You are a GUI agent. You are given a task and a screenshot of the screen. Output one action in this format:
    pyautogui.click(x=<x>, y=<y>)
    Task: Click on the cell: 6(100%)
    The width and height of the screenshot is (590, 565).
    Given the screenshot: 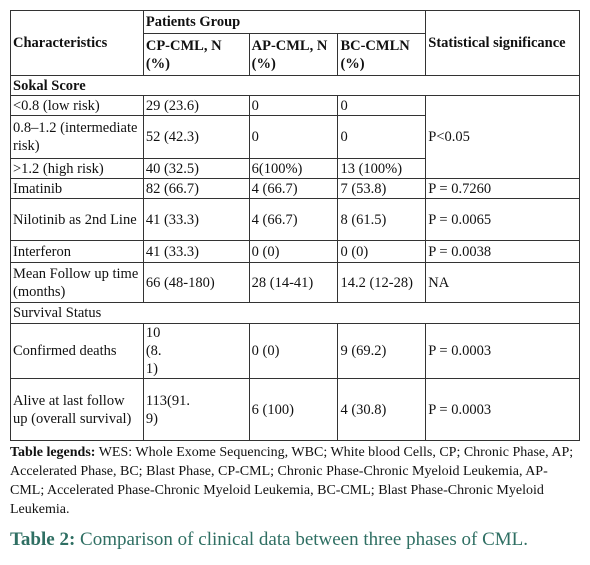 What is the action you would take?
    pyautogui.click(x=293, y=168)
    